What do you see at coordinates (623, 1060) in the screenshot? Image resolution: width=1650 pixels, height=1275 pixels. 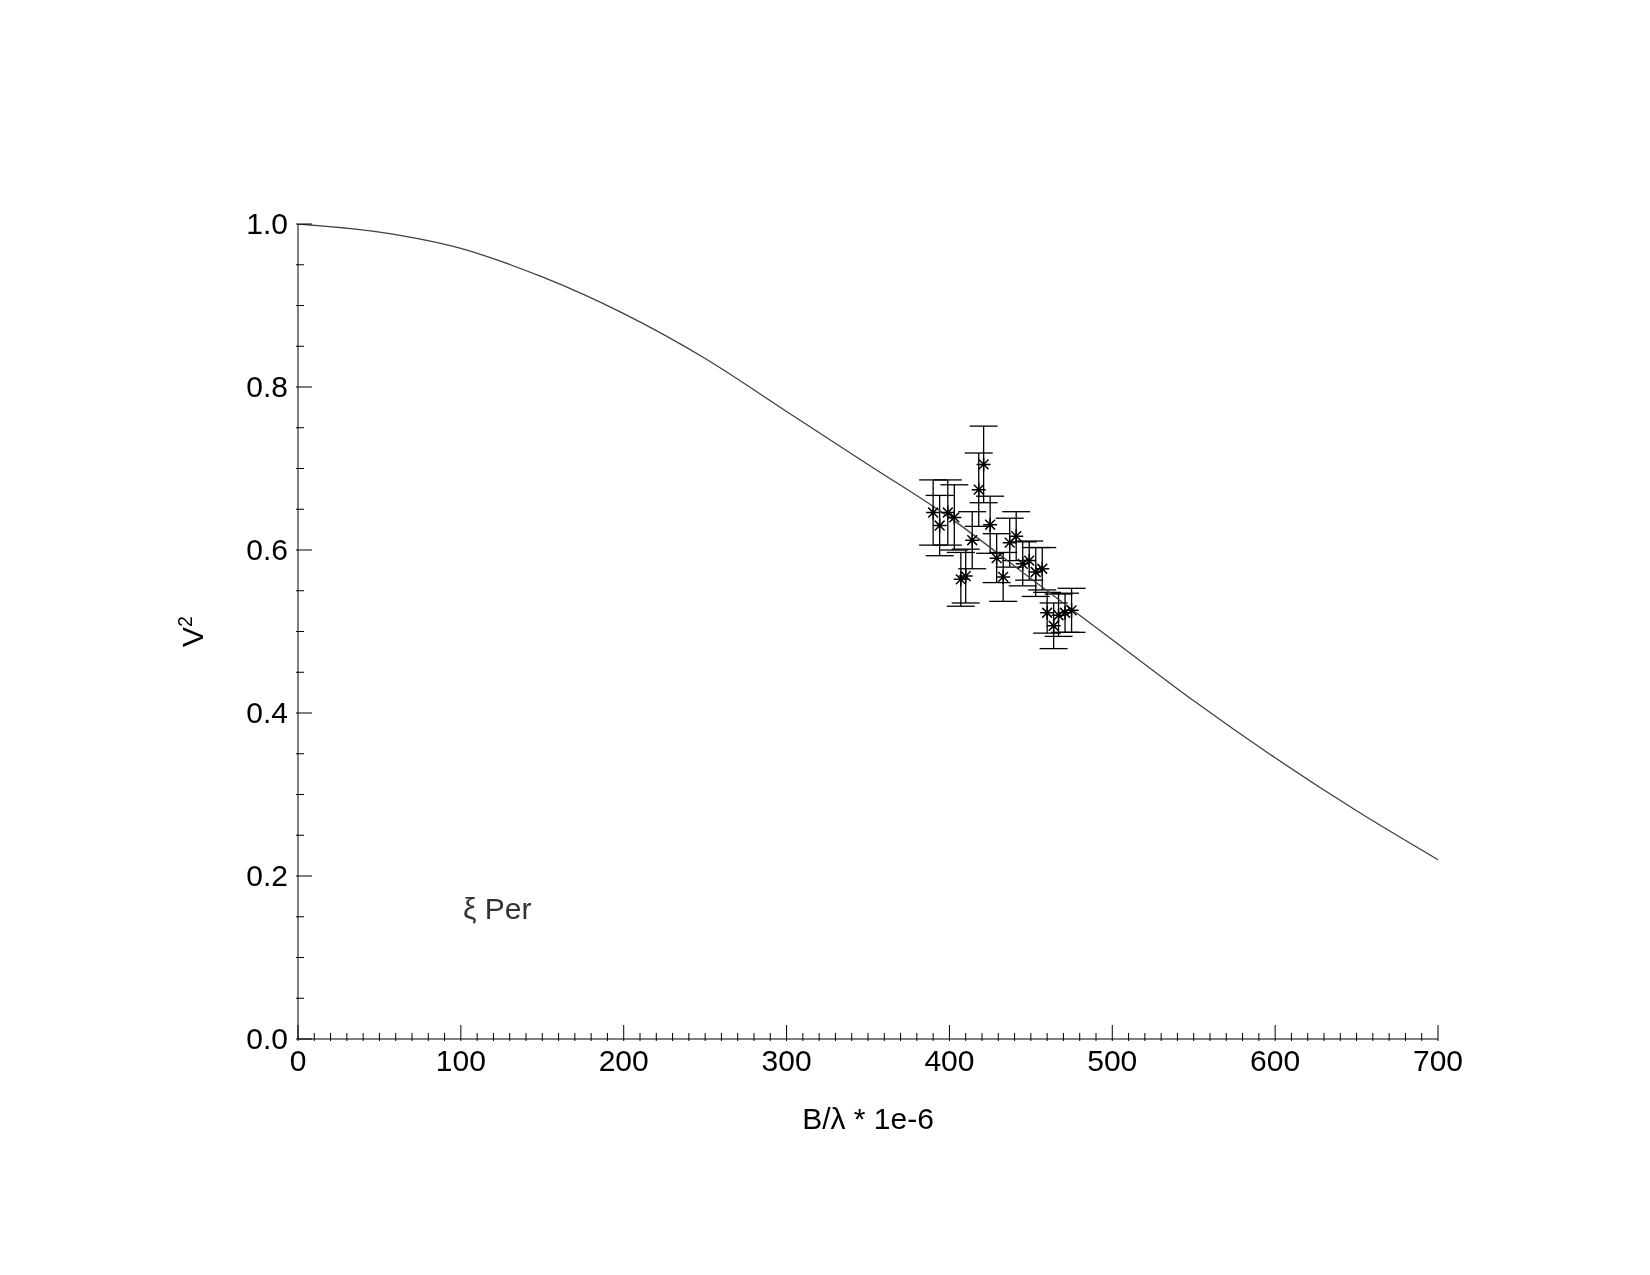 I see `x-tick-label: 200` at bounding box center [623, 1060].